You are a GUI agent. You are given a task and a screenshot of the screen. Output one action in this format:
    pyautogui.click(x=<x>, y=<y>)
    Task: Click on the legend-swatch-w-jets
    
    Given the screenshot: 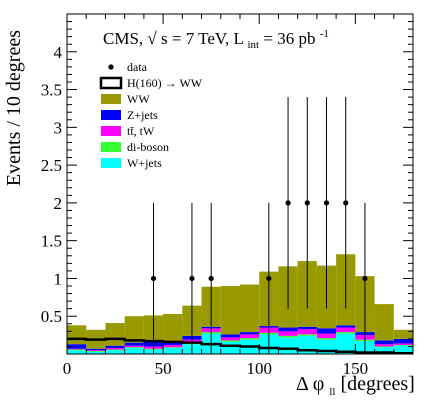 What is the action you would take?
    pyautogui.click(x=111, y=163)
    